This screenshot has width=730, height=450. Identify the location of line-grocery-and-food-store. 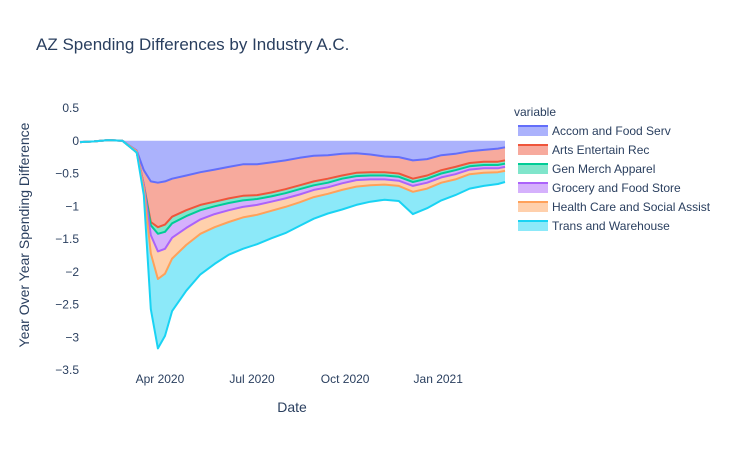
(292, 196).